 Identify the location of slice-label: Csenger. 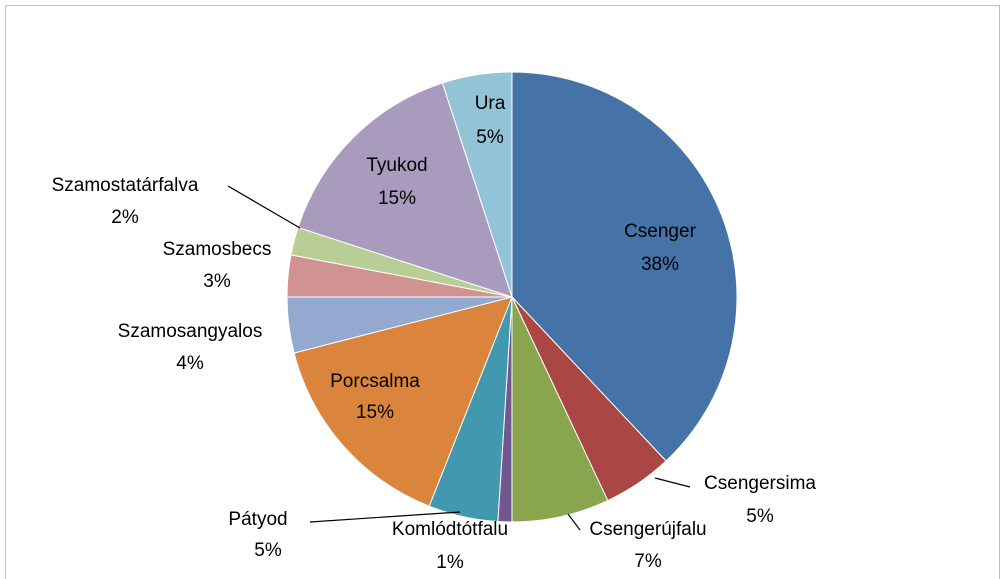
(660, 231).